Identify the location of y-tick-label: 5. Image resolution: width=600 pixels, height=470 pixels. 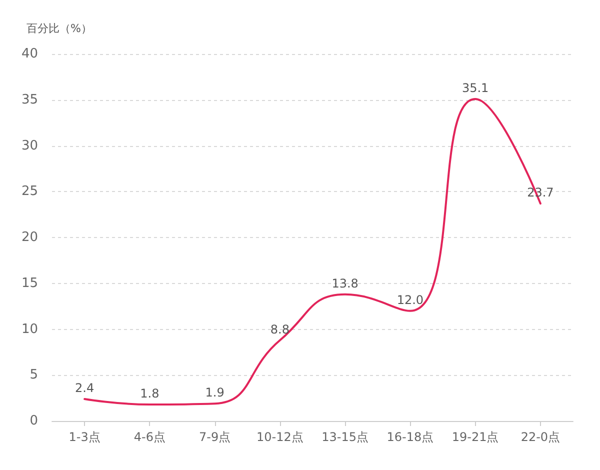
(34, 375).